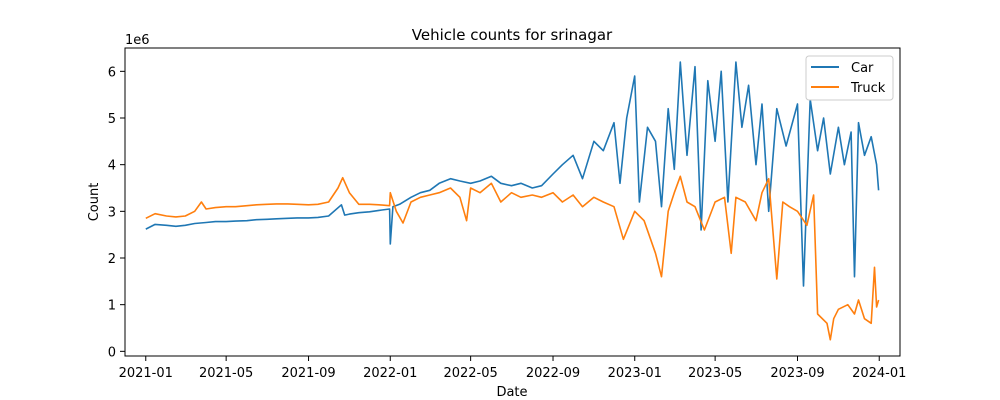 Image resolution: width=1000 pixels, height=400 pixels. I want to click on x-axis-label: Date, so click(511, 392).